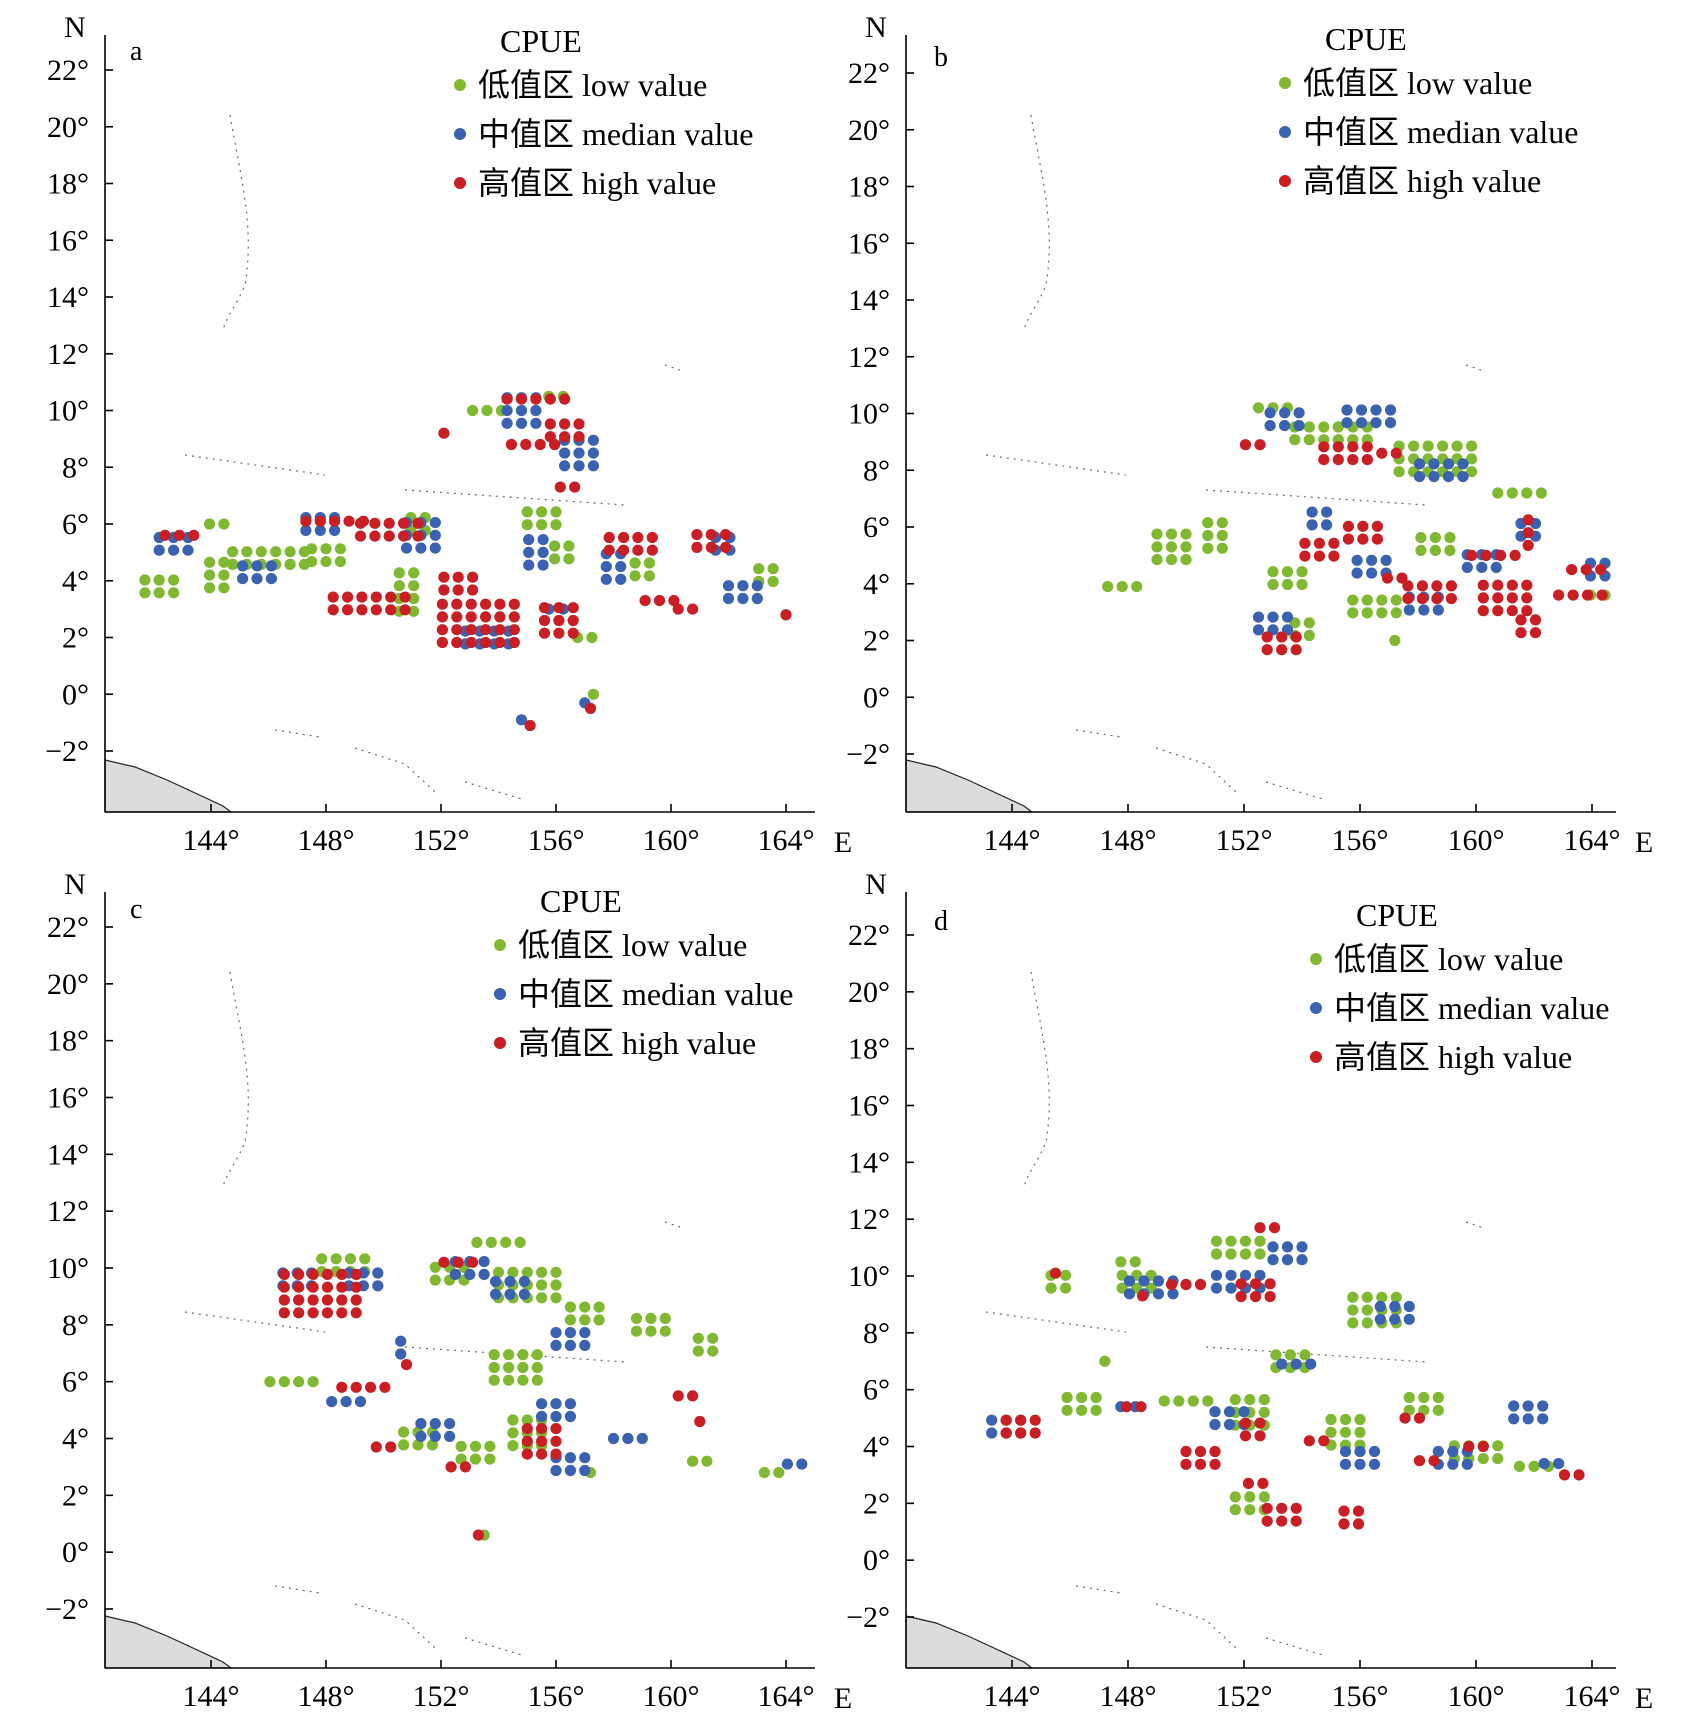 The width and height of the screenshot is (1686, 1728). I want to click on legend-marker-low, so click(500, 945).